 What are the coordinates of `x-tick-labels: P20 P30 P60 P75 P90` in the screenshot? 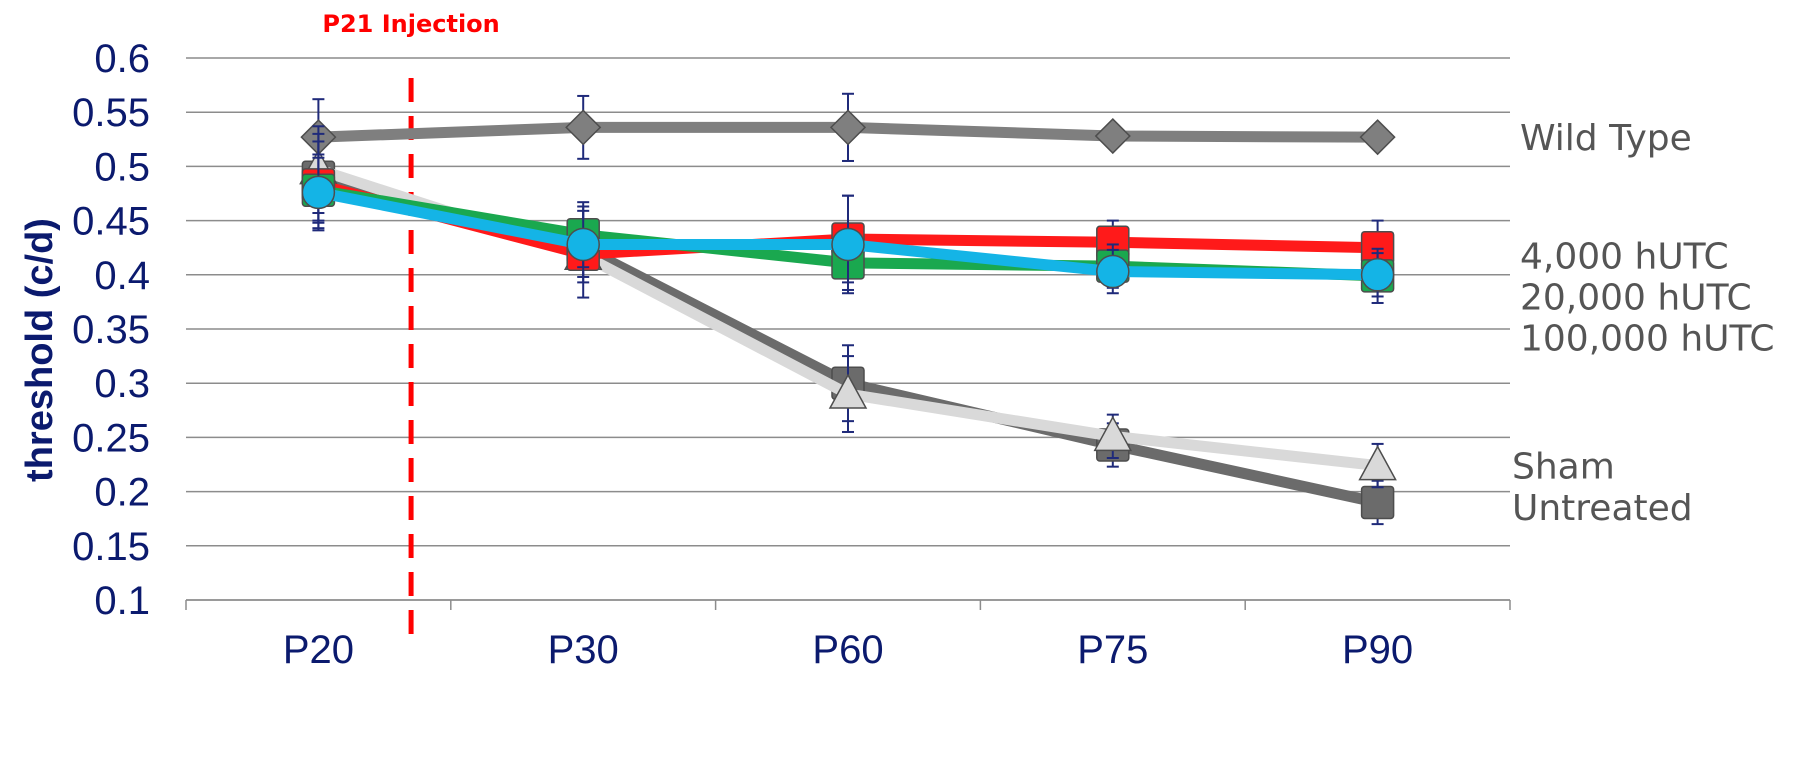 It's located at (848, 650).